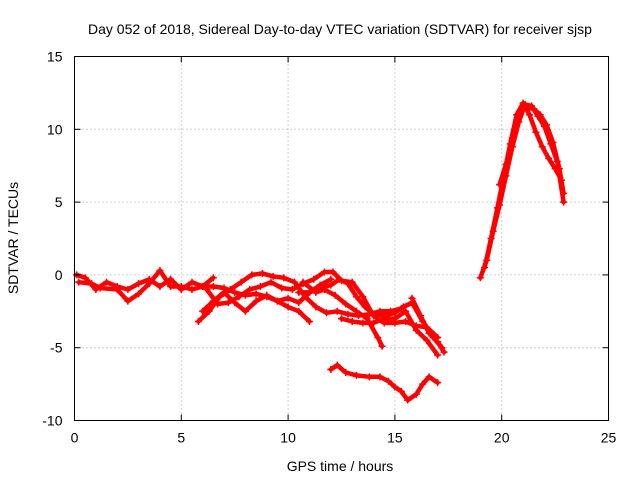  Describe the element at coordinates (55, 129) in the screenshot. I see `y-tick-label: 10` at that location.